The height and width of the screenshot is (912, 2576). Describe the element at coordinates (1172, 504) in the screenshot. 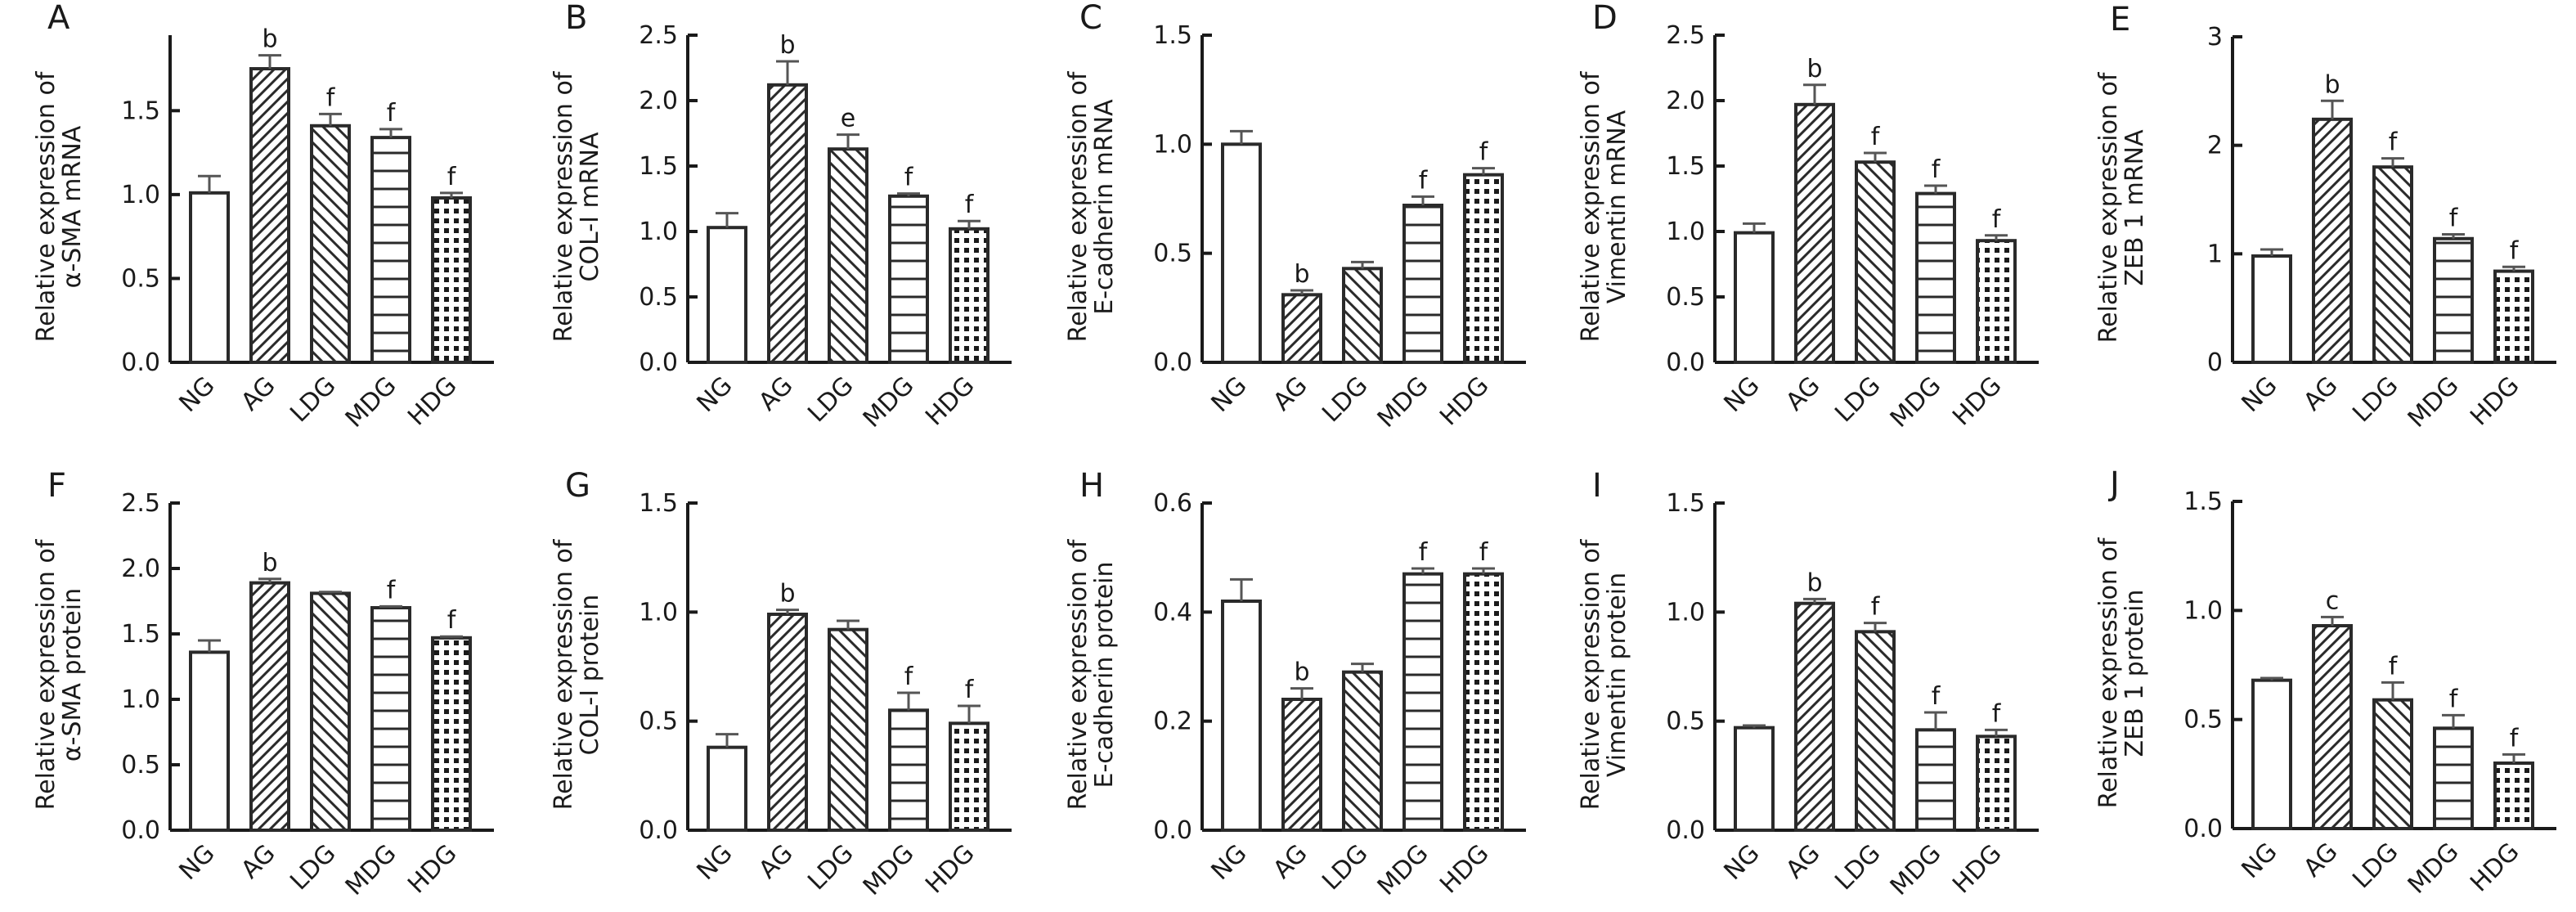

I see `y-tick-label: 0.6` at that location.